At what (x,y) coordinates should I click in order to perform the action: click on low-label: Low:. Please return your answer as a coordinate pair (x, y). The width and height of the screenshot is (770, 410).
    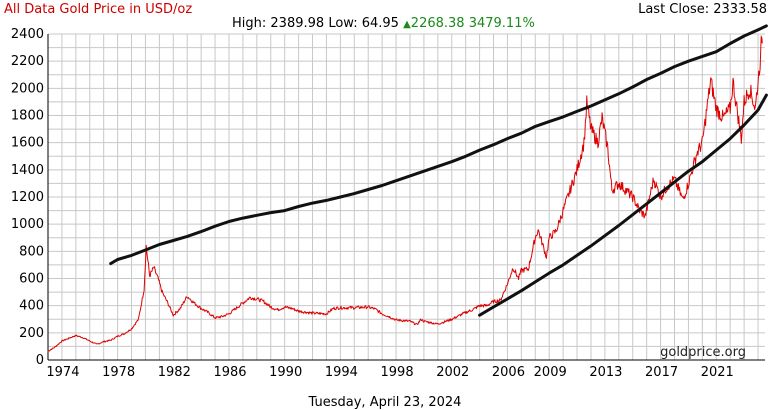
    Looking at the image, I should click on (343, 23).